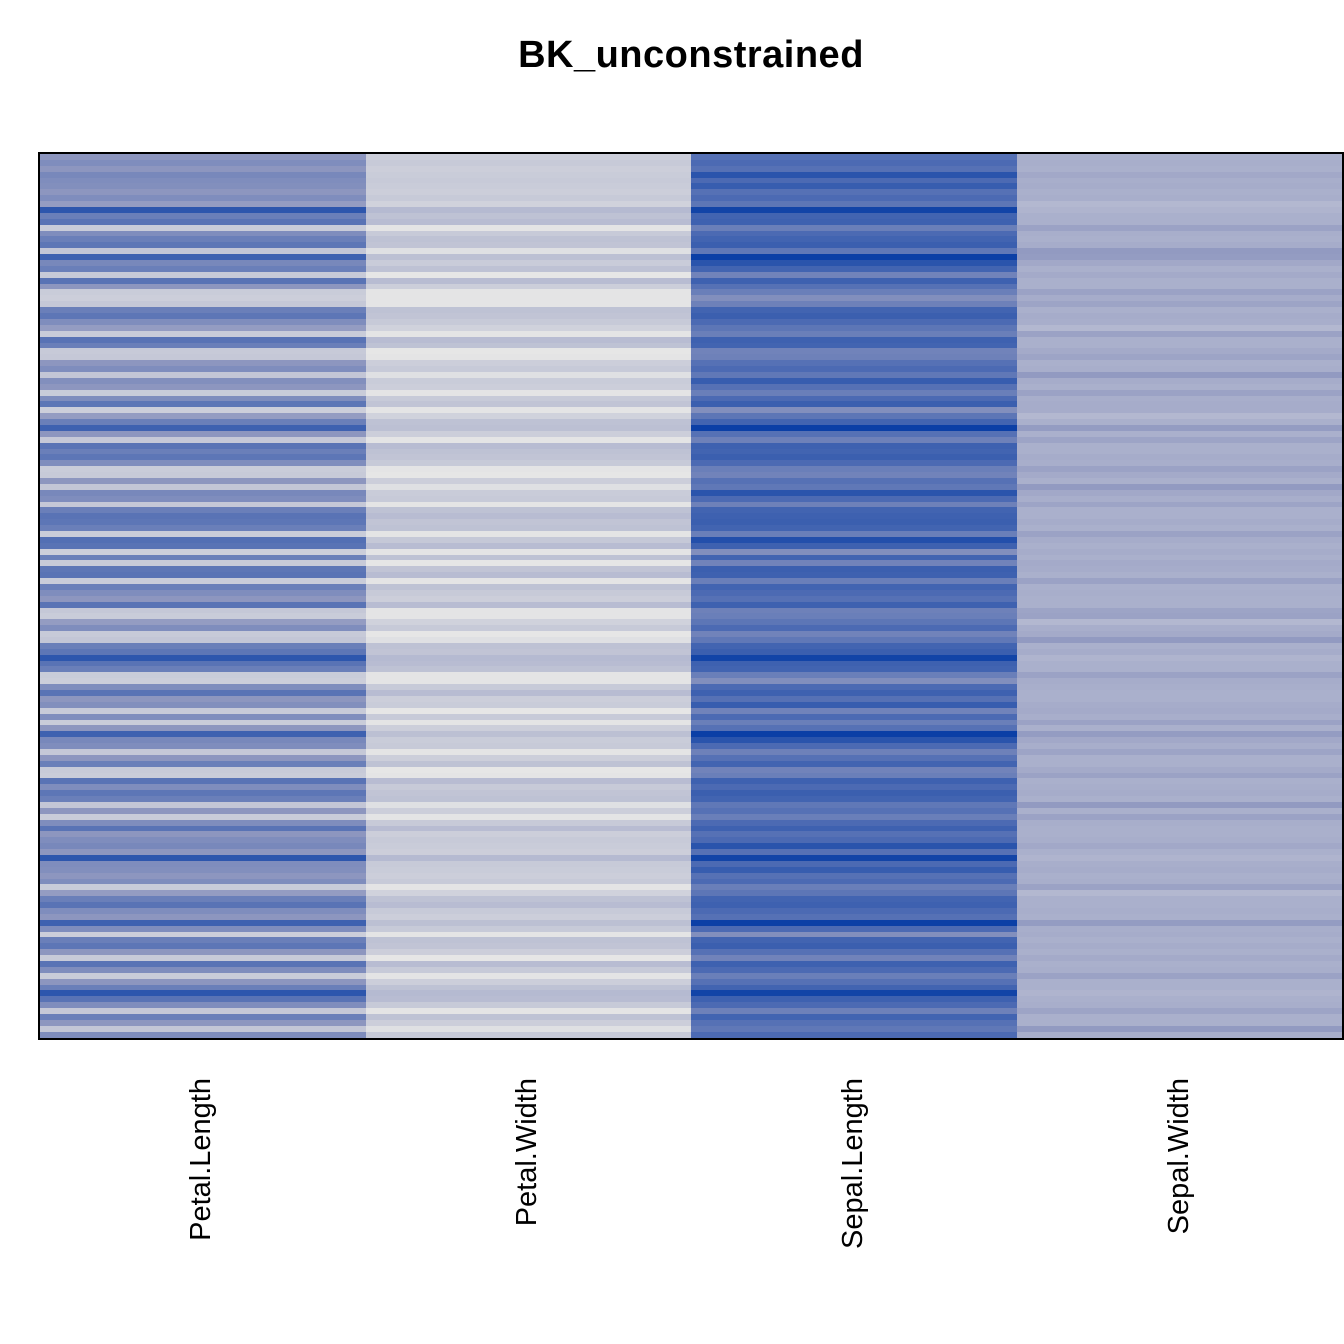  What do you see at coordinates (691, 55) in the screenshot?
I see `chart-title: BK_unconstrained` at bounding box center [691, 55].